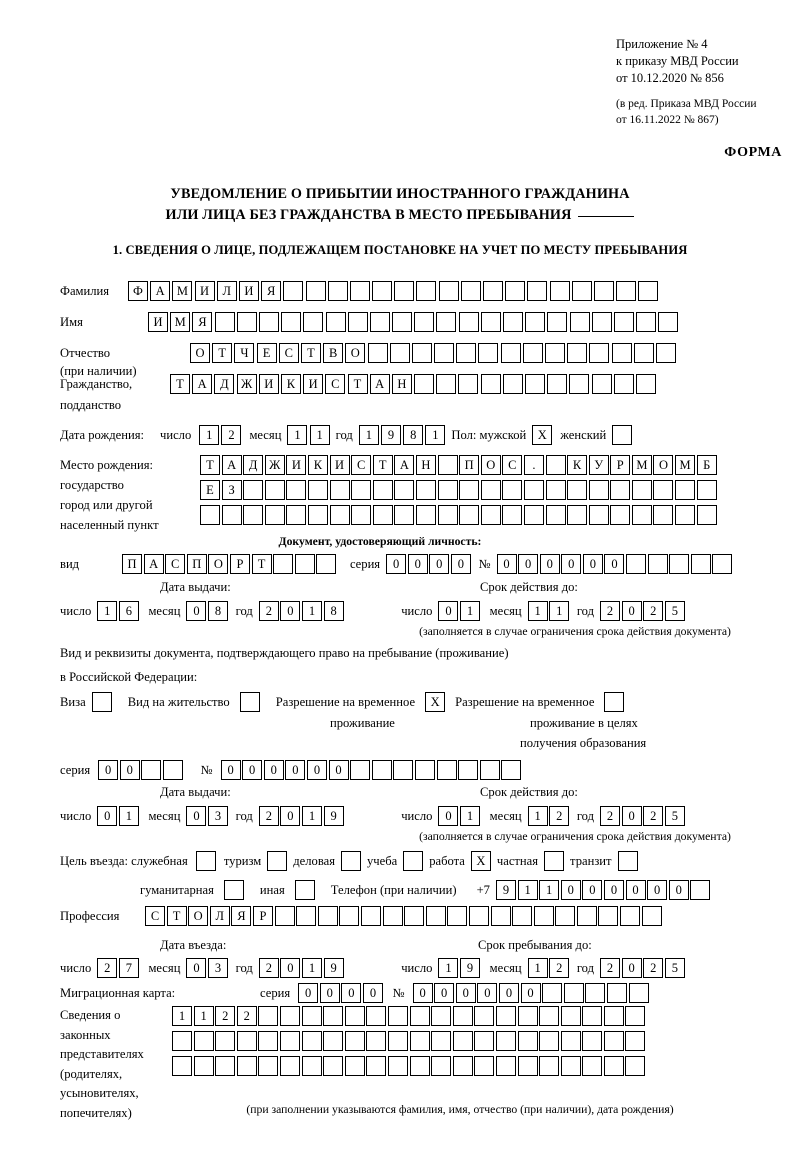 The width and height of the screenshot is (800, 1163). I want to click on form-cell: О, so click(490, 465).